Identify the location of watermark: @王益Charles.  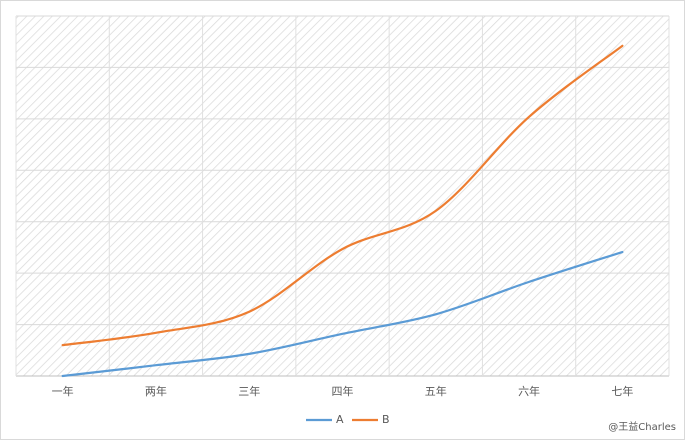
(642, 426).